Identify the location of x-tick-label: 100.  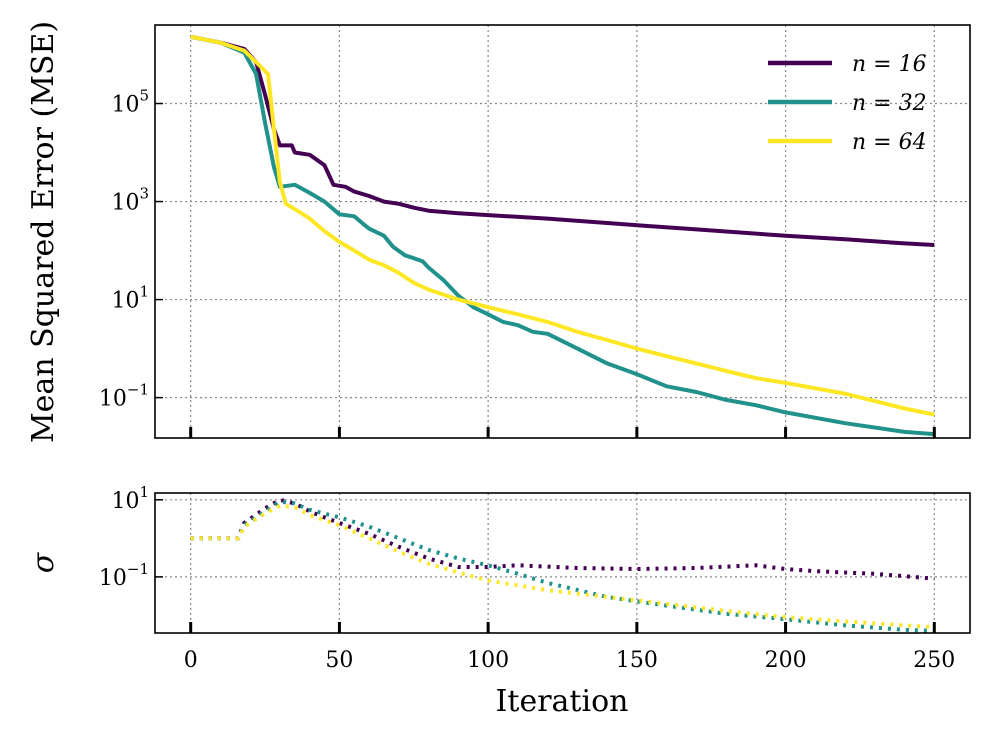
(488, 660).